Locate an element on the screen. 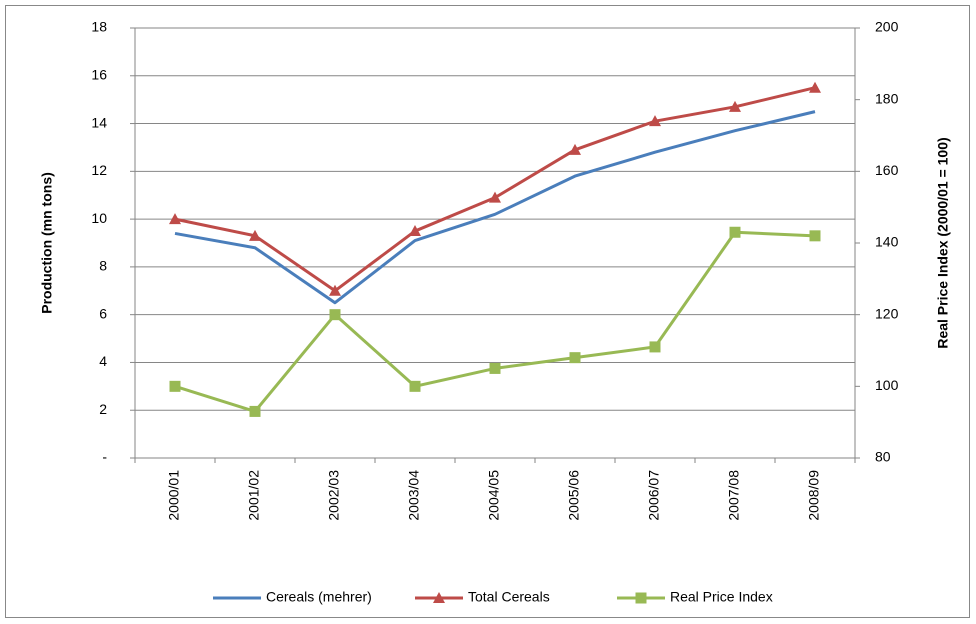 The height and width of the screenshot is (624, 976). y2-axis-title: Real Price Index (2000/01 = 100) is located at coordinates (943, 242).